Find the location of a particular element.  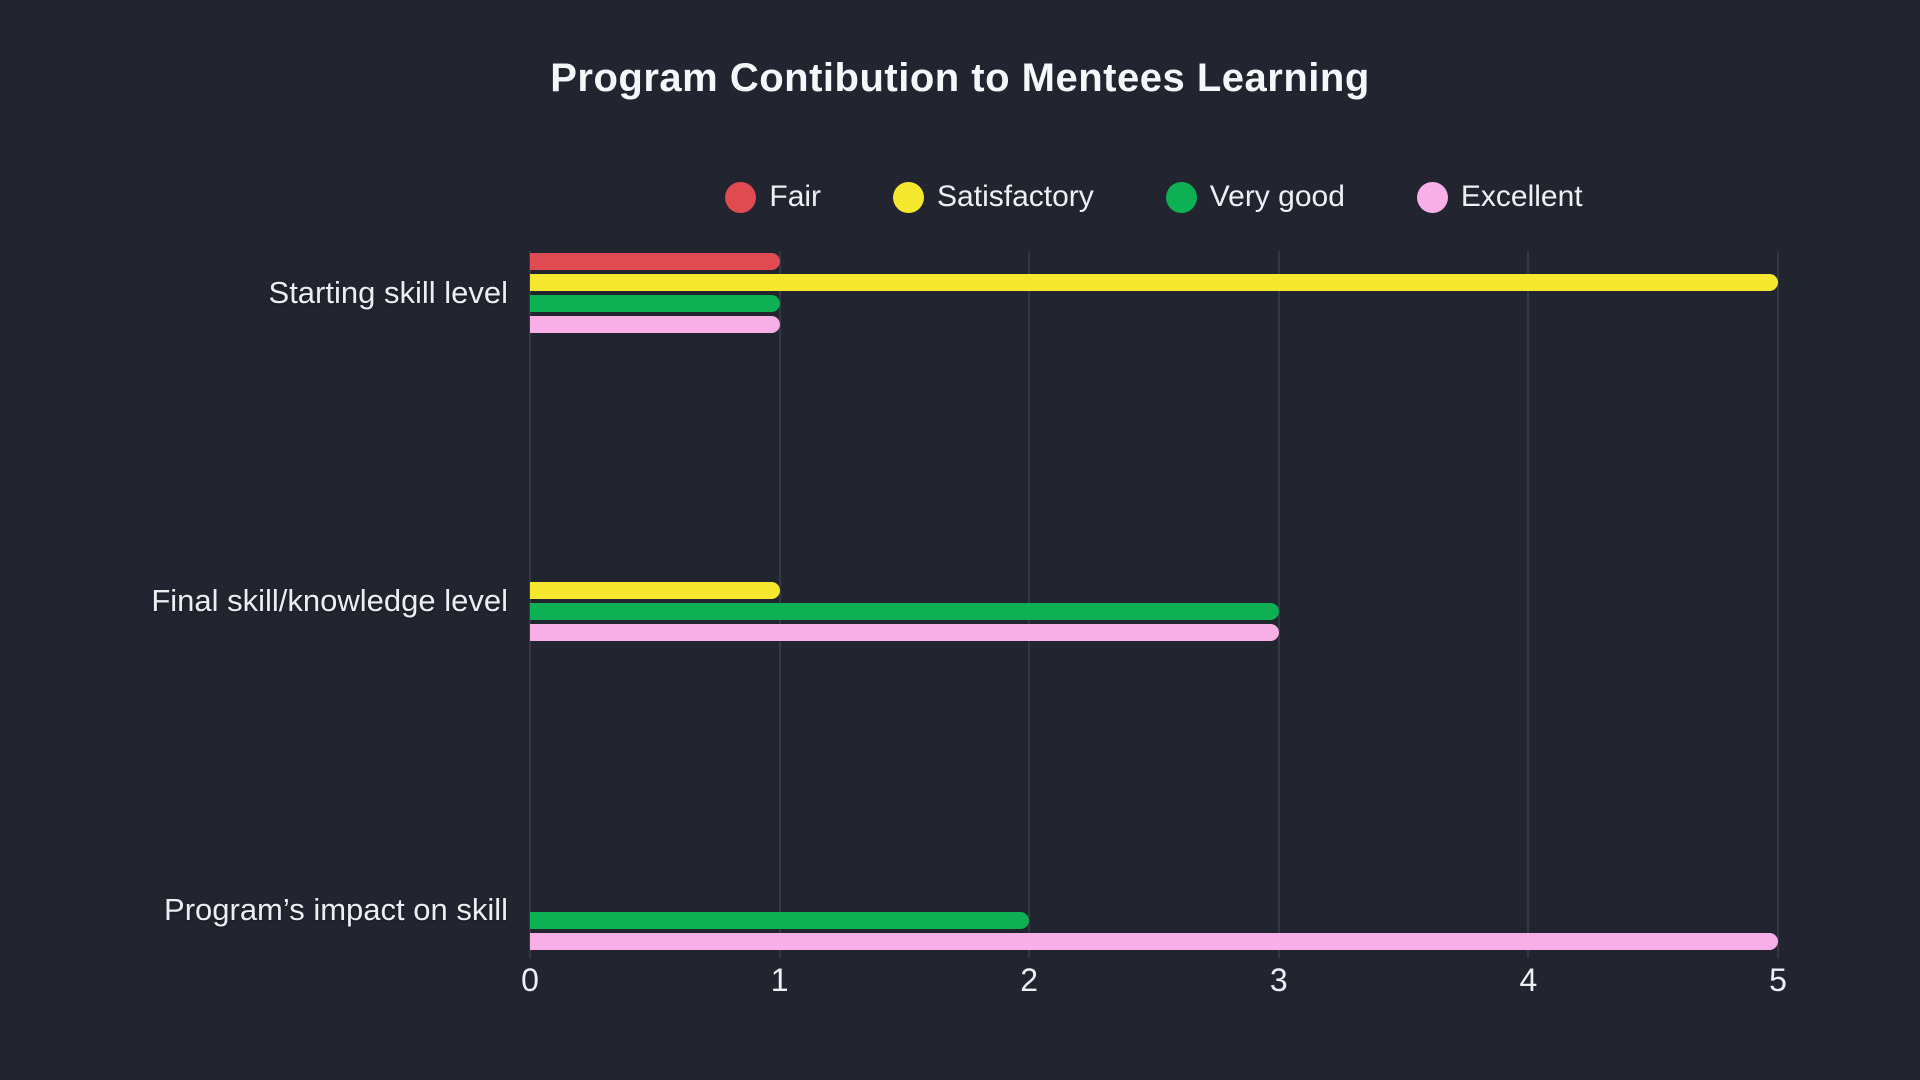

legend-item-excellent: Excellent is located at coordinates (1499, 197).